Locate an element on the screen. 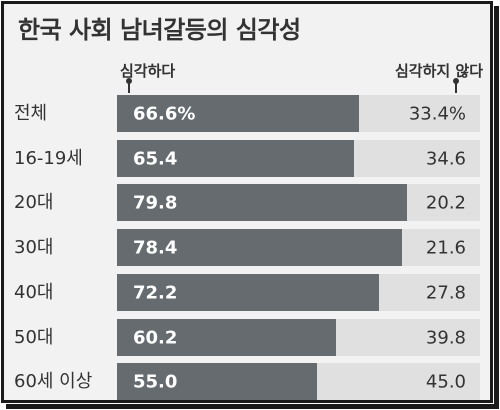  bar-not-serious: 79.8 20.2 is located at coordinates (298, 202).